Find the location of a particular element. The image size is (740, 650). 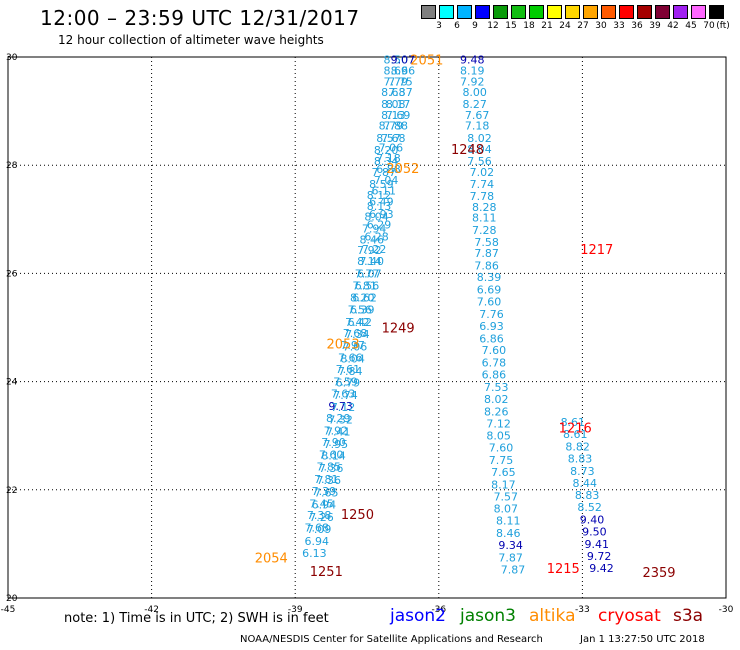

wave-height-value: 7.04 is located at coordinates (386, 180).